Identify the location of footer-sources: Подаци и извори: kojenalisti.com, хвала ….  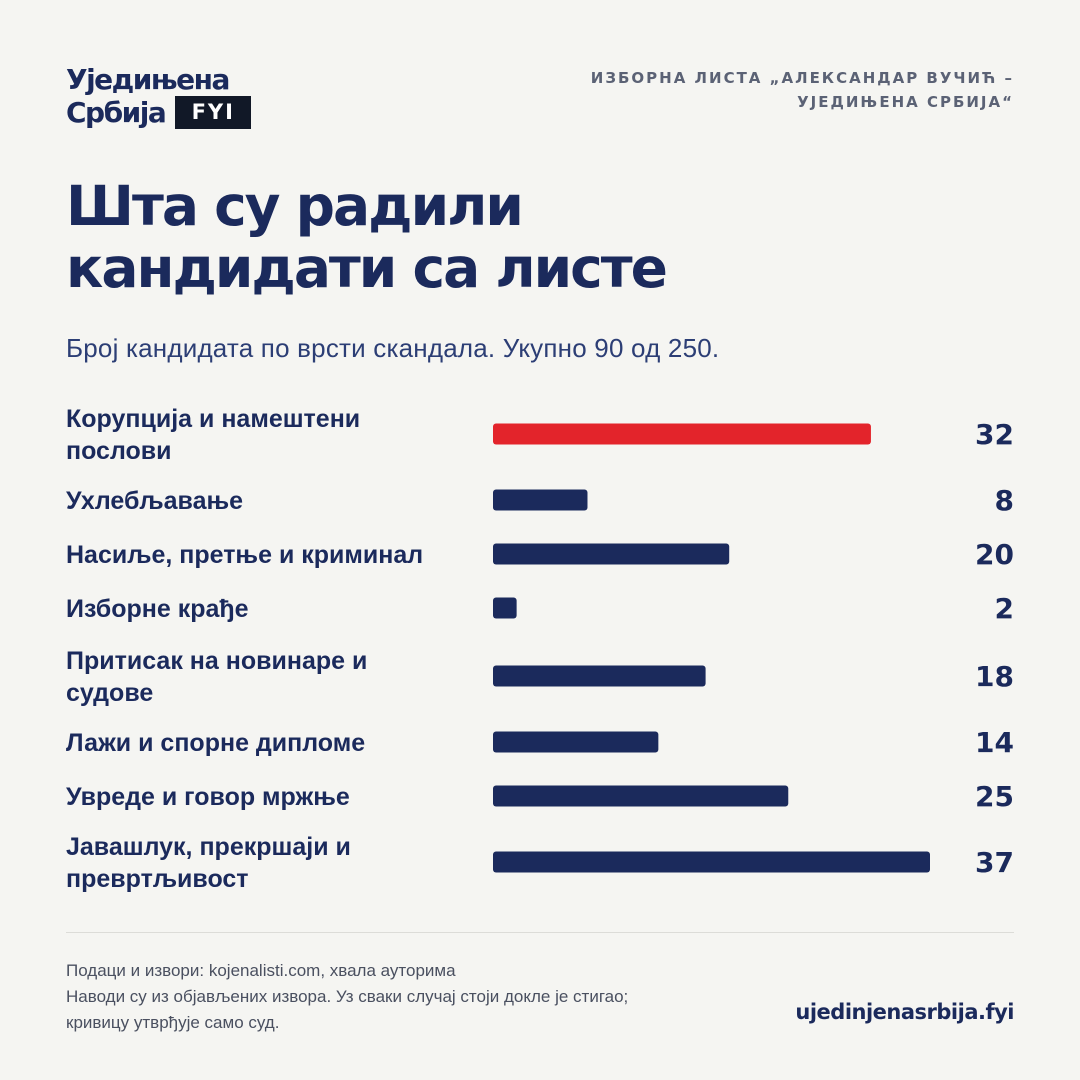
(347, 997).